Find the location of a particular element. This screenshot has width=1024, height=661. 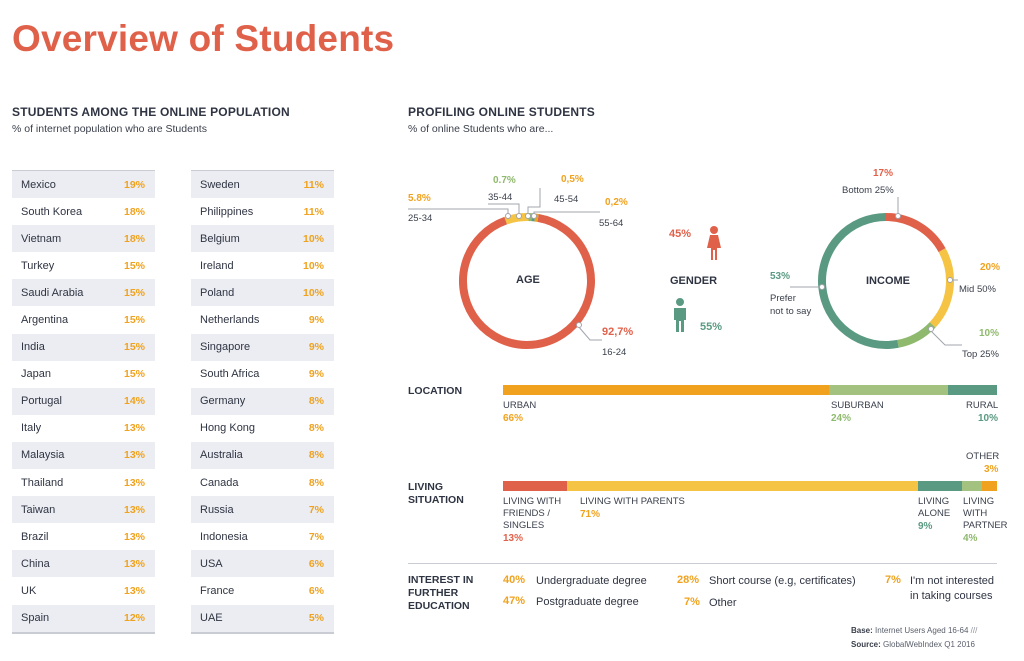

country-name: Hong Kong is located at coordinates (228, 428).